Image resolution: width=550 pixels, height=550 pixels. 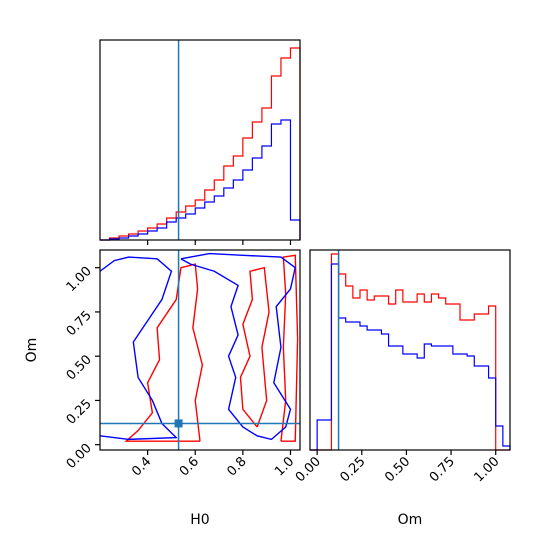 I want to click on scatter-ytick-label-4: 1.00, so click(x=79, y=279).